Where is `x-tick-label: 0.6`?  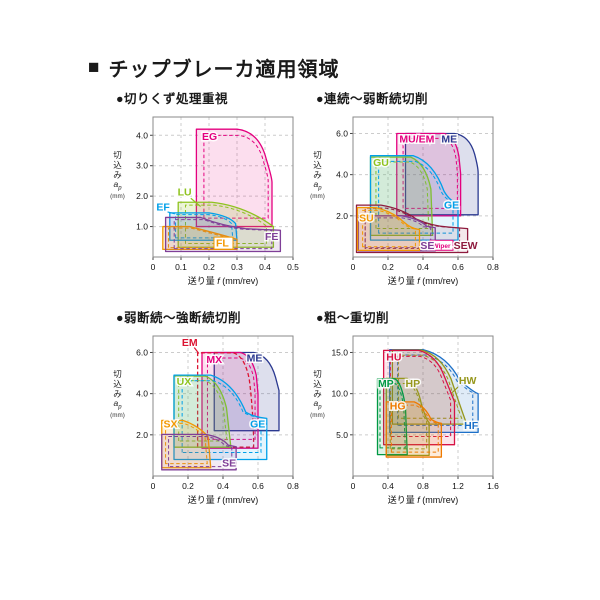
x-tick-label: 0.6 is located at coordinates (458, 267).